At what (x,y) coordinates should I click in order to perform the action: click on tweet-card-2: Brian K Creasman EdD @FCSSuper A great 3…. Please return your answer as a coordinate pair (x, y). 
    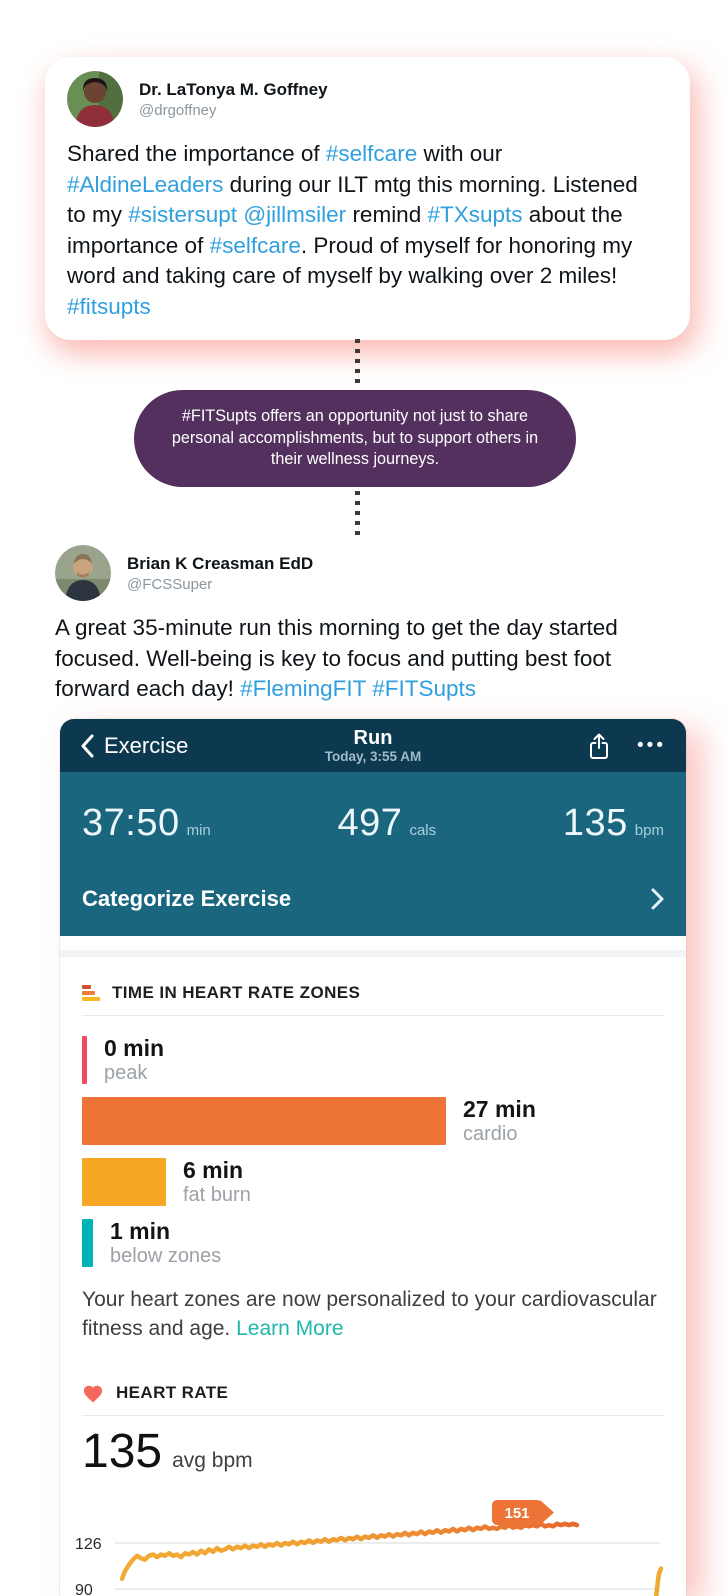
    Looking at the image, I should click on (375, 625).